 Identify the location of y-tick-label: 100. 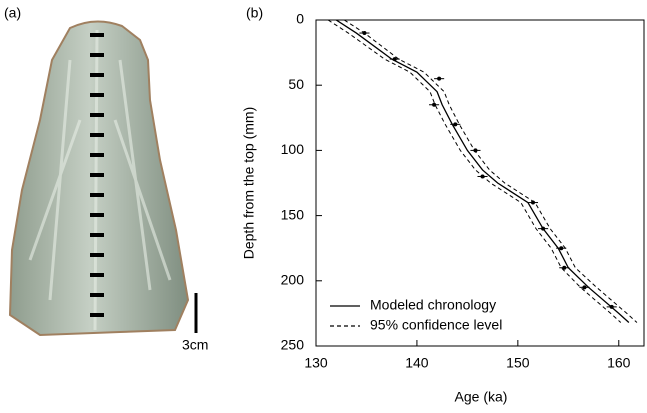
(293, 149).